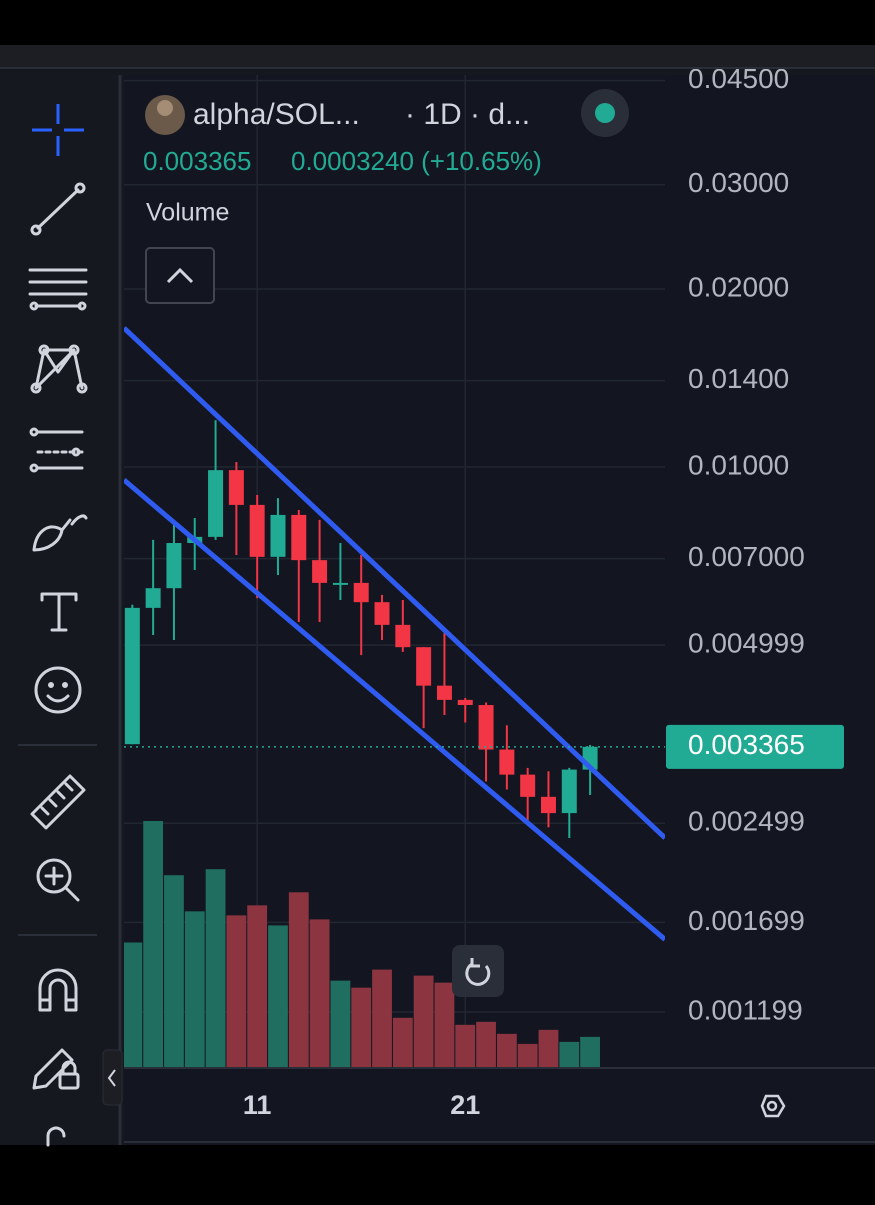 This screenshot has height=1205, width=875. What do you see at coordinates (437, 56) in the screenshot?
I see `top-bar` at bounding box center [437, 56].